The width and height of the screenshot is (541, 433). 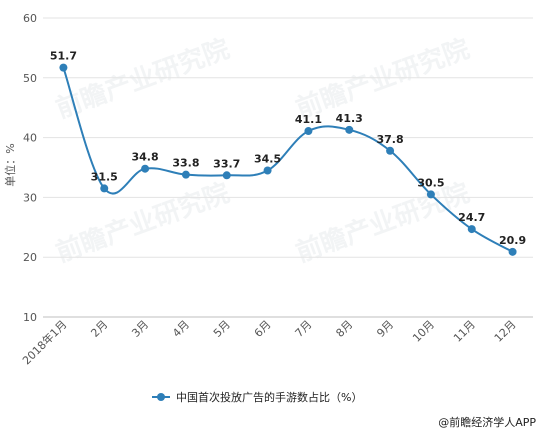 I want to click on x-tick-label: 5月, so click(x=222, y=329).